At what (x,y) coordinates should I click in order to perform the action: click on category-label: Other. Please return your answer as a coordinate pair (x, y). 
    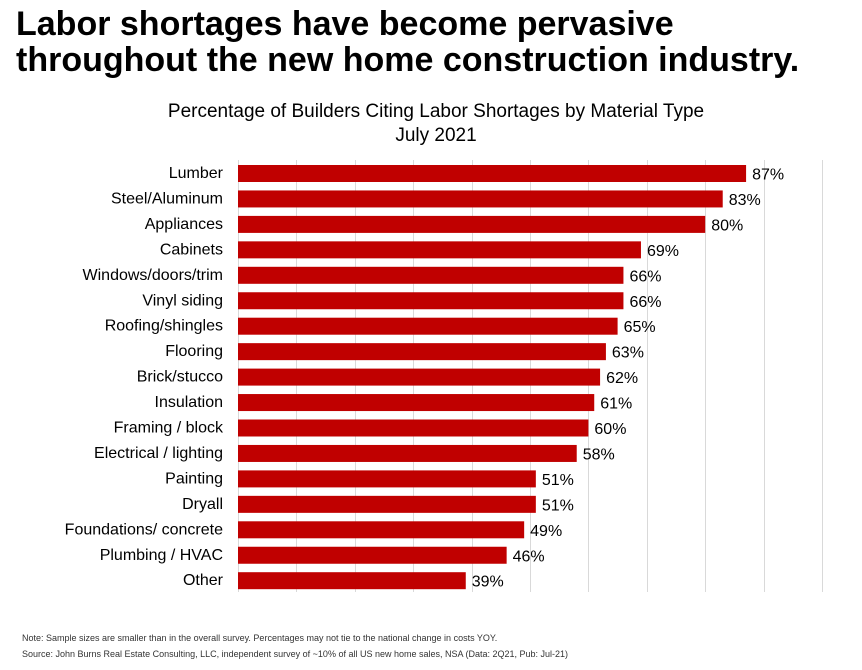
    Looking at the image, I should click on (203, 580).